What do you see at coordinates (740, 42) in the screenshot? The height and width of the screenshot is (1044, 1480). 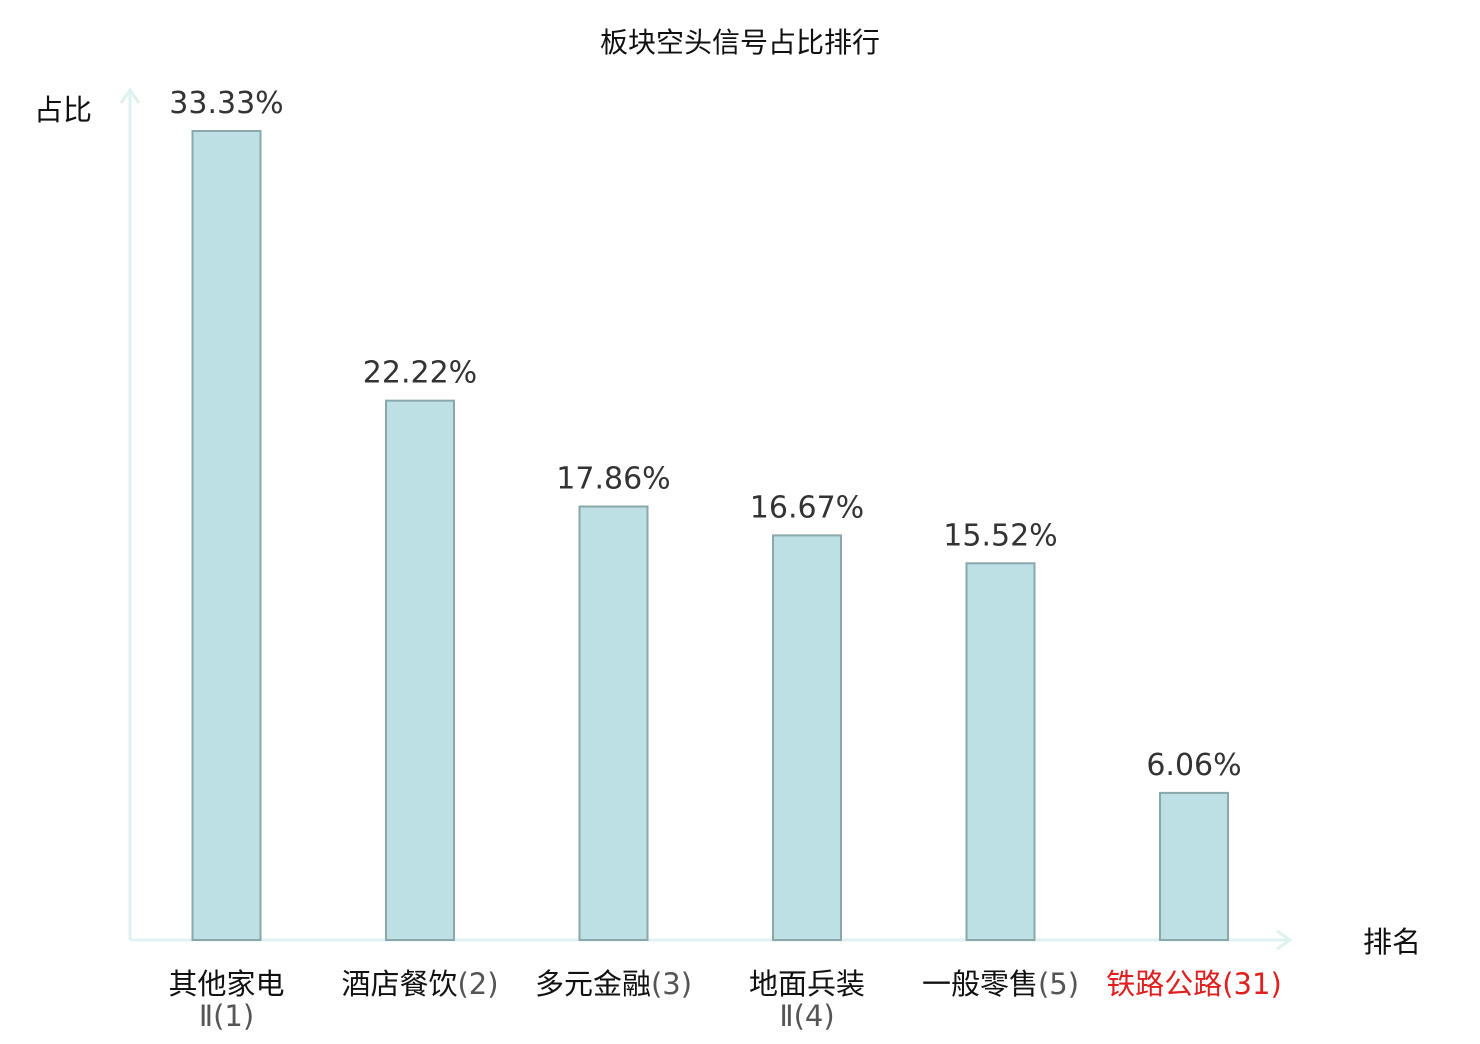 I see `chart-title: 板块空头信号占比排行` at bounding box center [740, 42].